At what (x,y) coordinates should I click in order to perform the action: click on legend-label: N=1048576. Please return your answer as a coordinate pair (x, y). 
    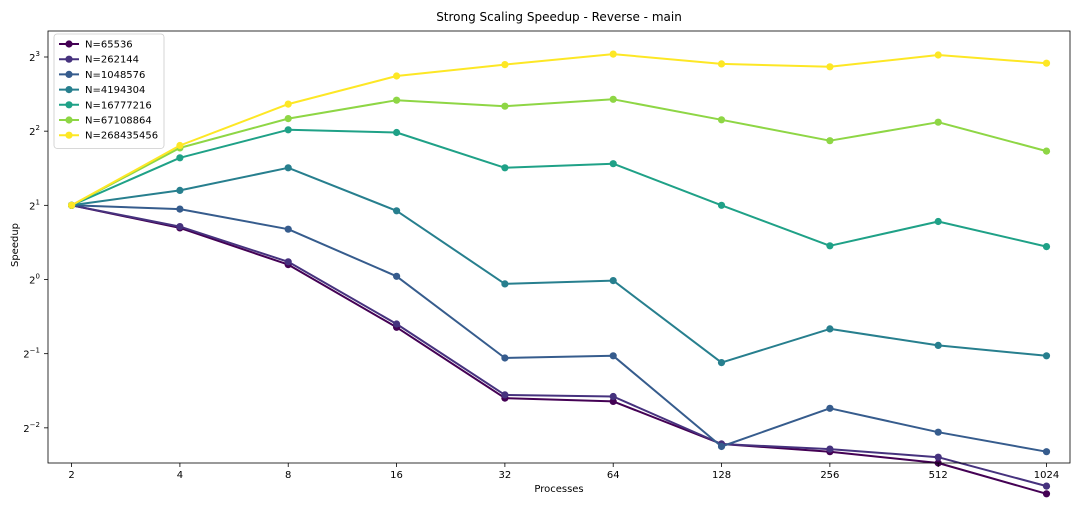
    Looking at the image, I should click on (115, 75).